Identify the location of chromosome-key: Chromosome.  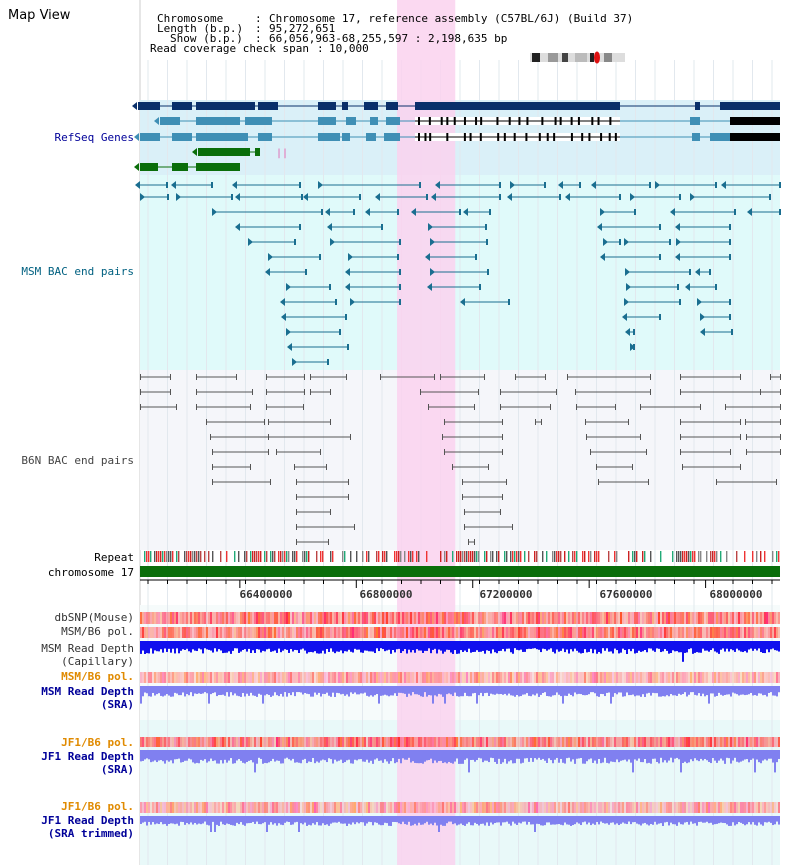
(190, 18).